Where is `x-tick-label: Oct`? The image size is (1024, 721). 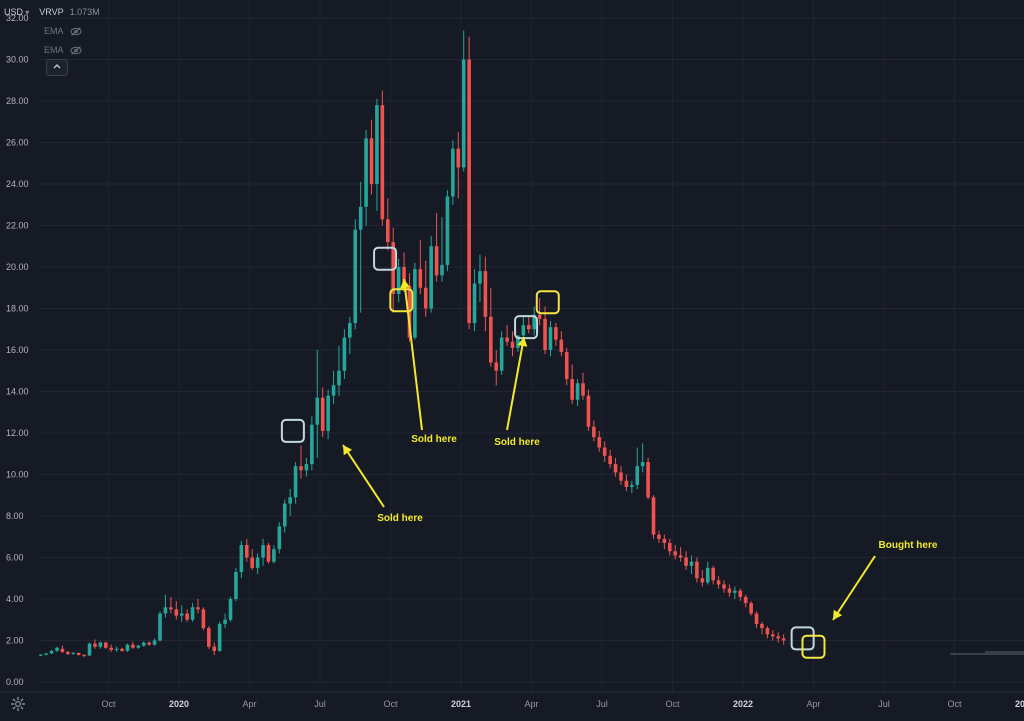
x-tick-label: Oct is located at coordinates (108, 704).